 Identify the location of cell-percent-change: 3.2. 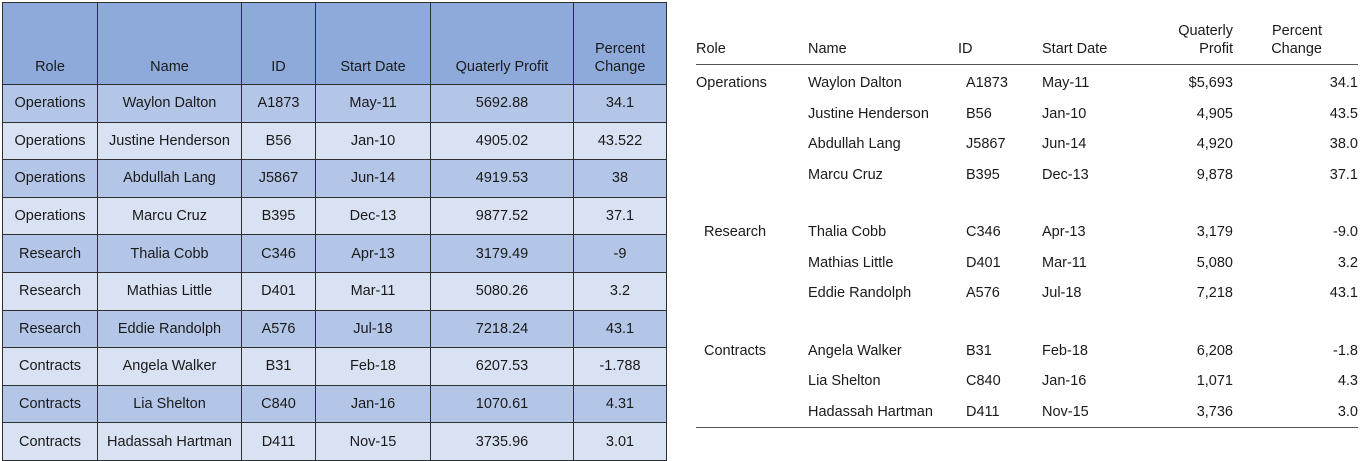
(1347, 262).